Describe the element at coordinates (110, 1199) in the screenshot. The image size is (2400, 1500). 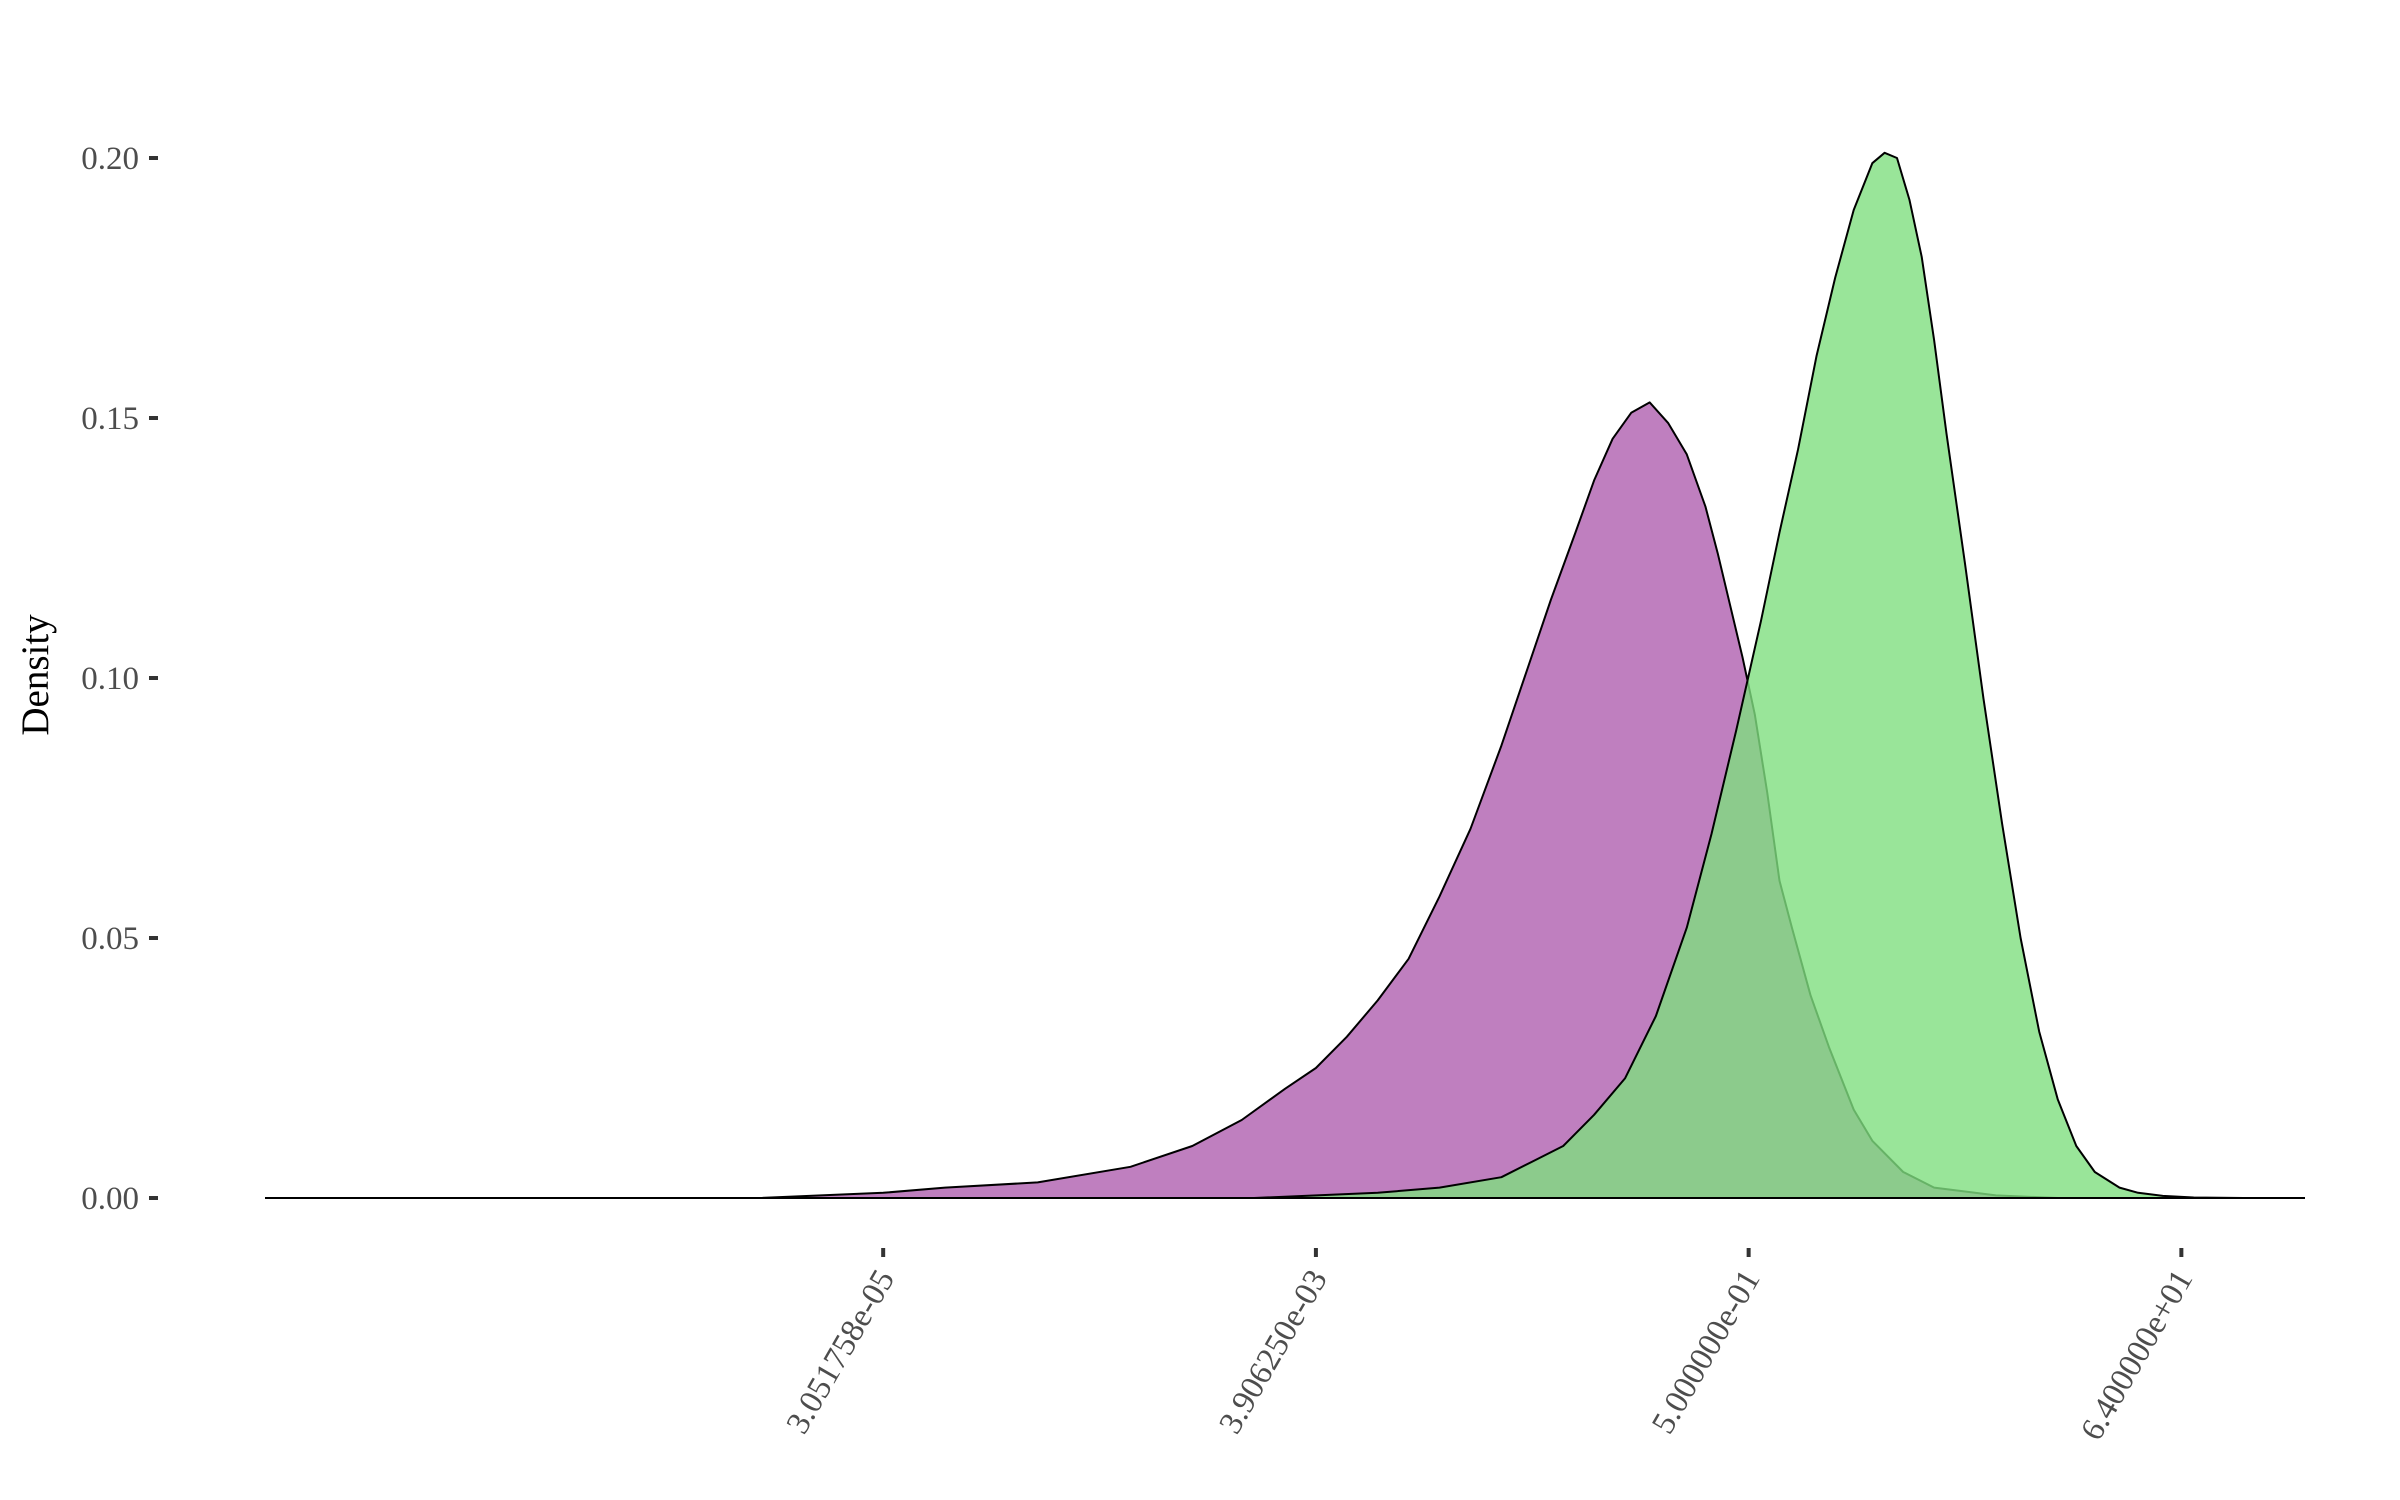
I see `y-tick-label: 0.00` at that location.